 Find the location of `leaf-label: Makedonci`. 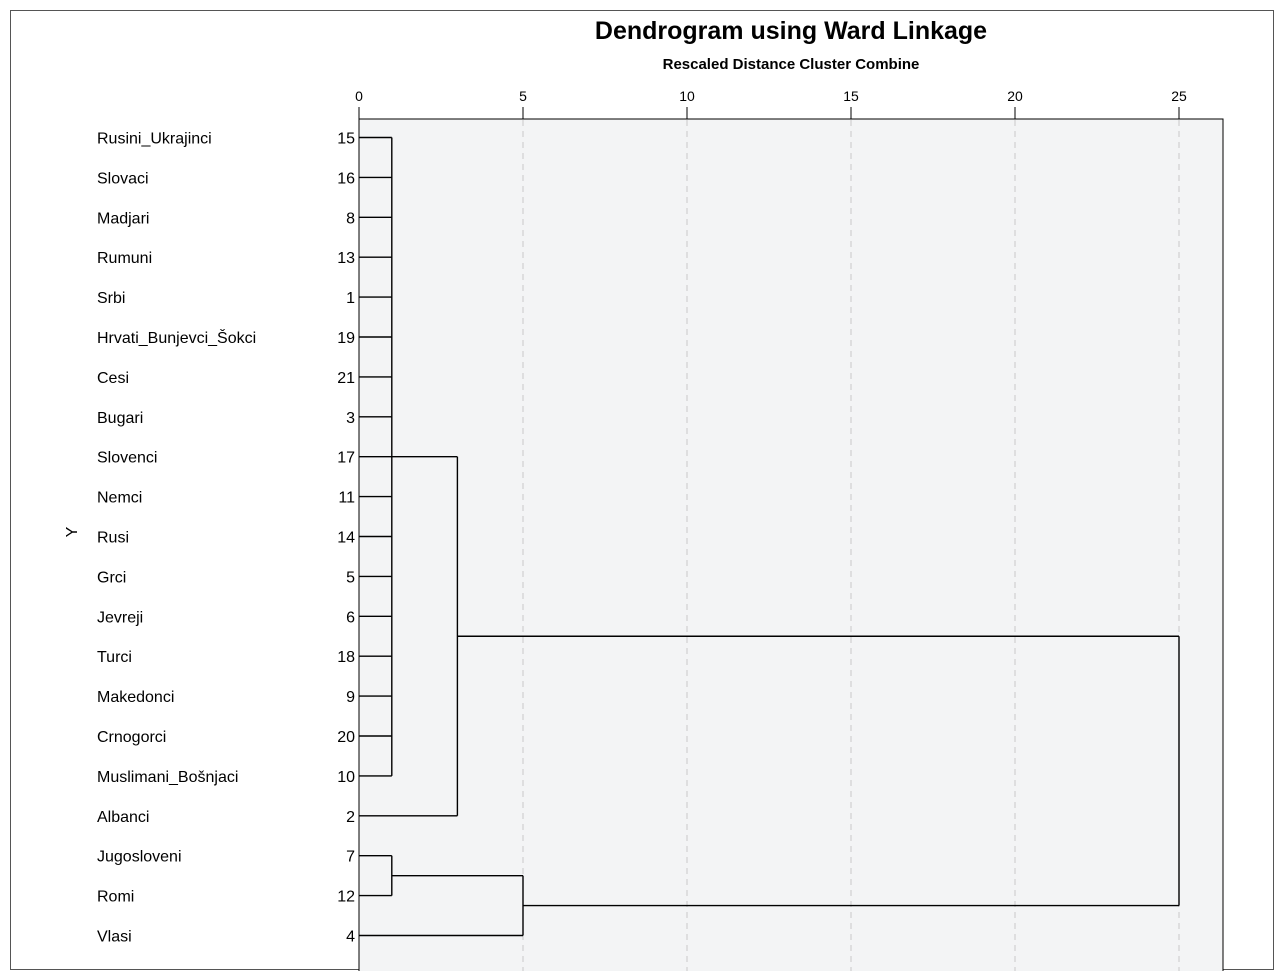

leaf-label: Makedonci is located at coordinates (135, 697).